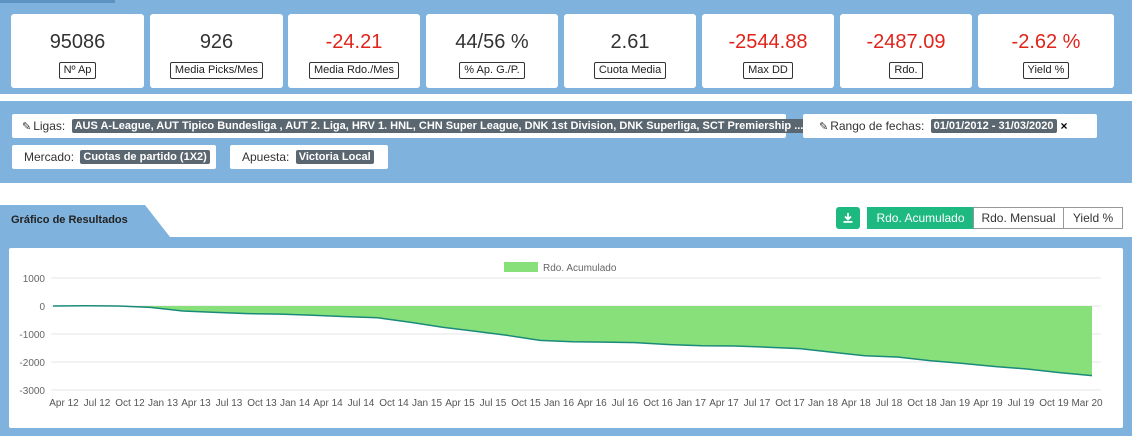 This screenshot has height=436, width=1132. What do you see at coordinates (492, 42) in the screenshot?
I see `stat-value: 44/56 %` at bounding box center [492, 42].